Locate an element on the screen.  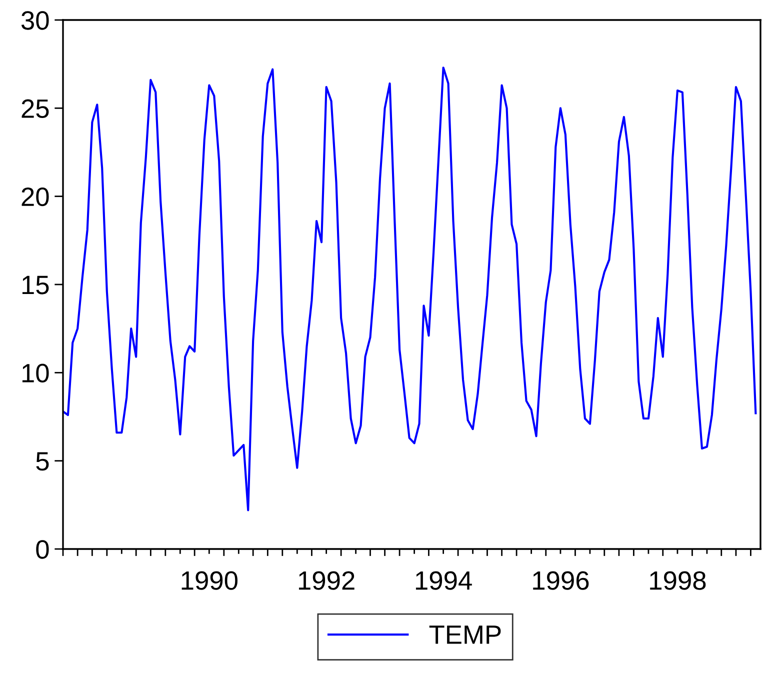
y-tick-label: 30 is located at coordinates (35, 20).